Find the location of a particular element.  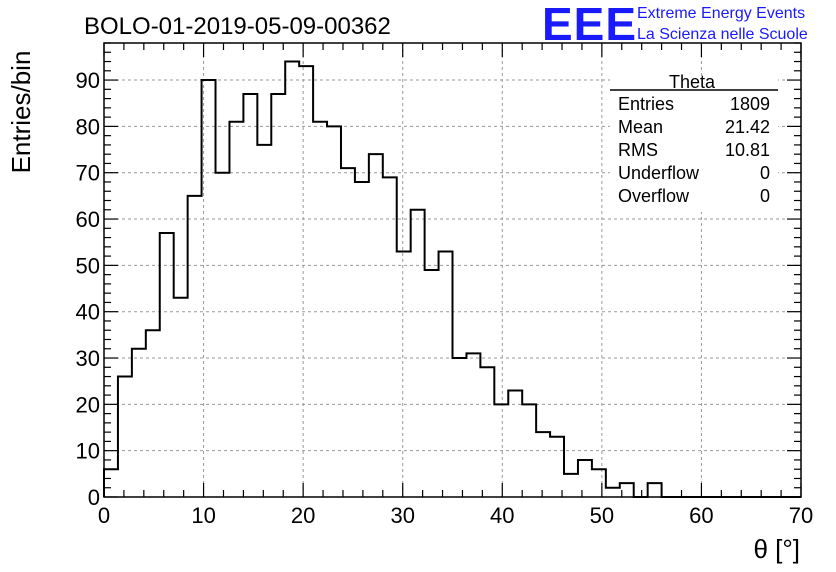

y-axis-label: Entries/bin is located at coordinates (21, 112).